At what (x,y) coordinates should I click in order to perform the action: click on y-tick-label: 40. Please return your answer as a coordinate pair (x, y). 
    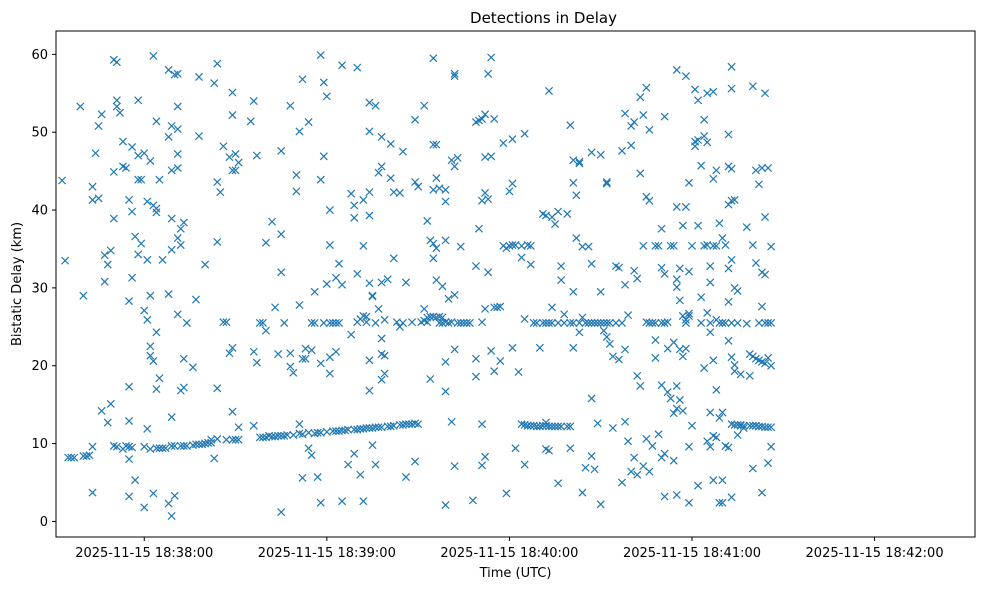
    Looking at the image, I should click on (39, 211).